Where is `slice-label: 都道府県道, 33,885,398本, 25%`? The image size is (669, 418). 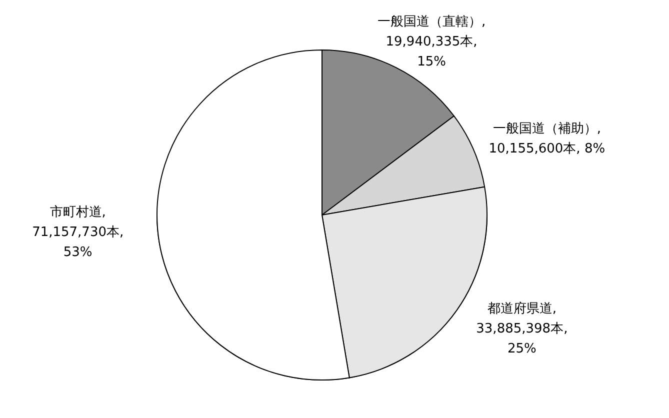 slice-label: 都道府県道, 33,885,398本, 25% is located at coordinates (522, 328).